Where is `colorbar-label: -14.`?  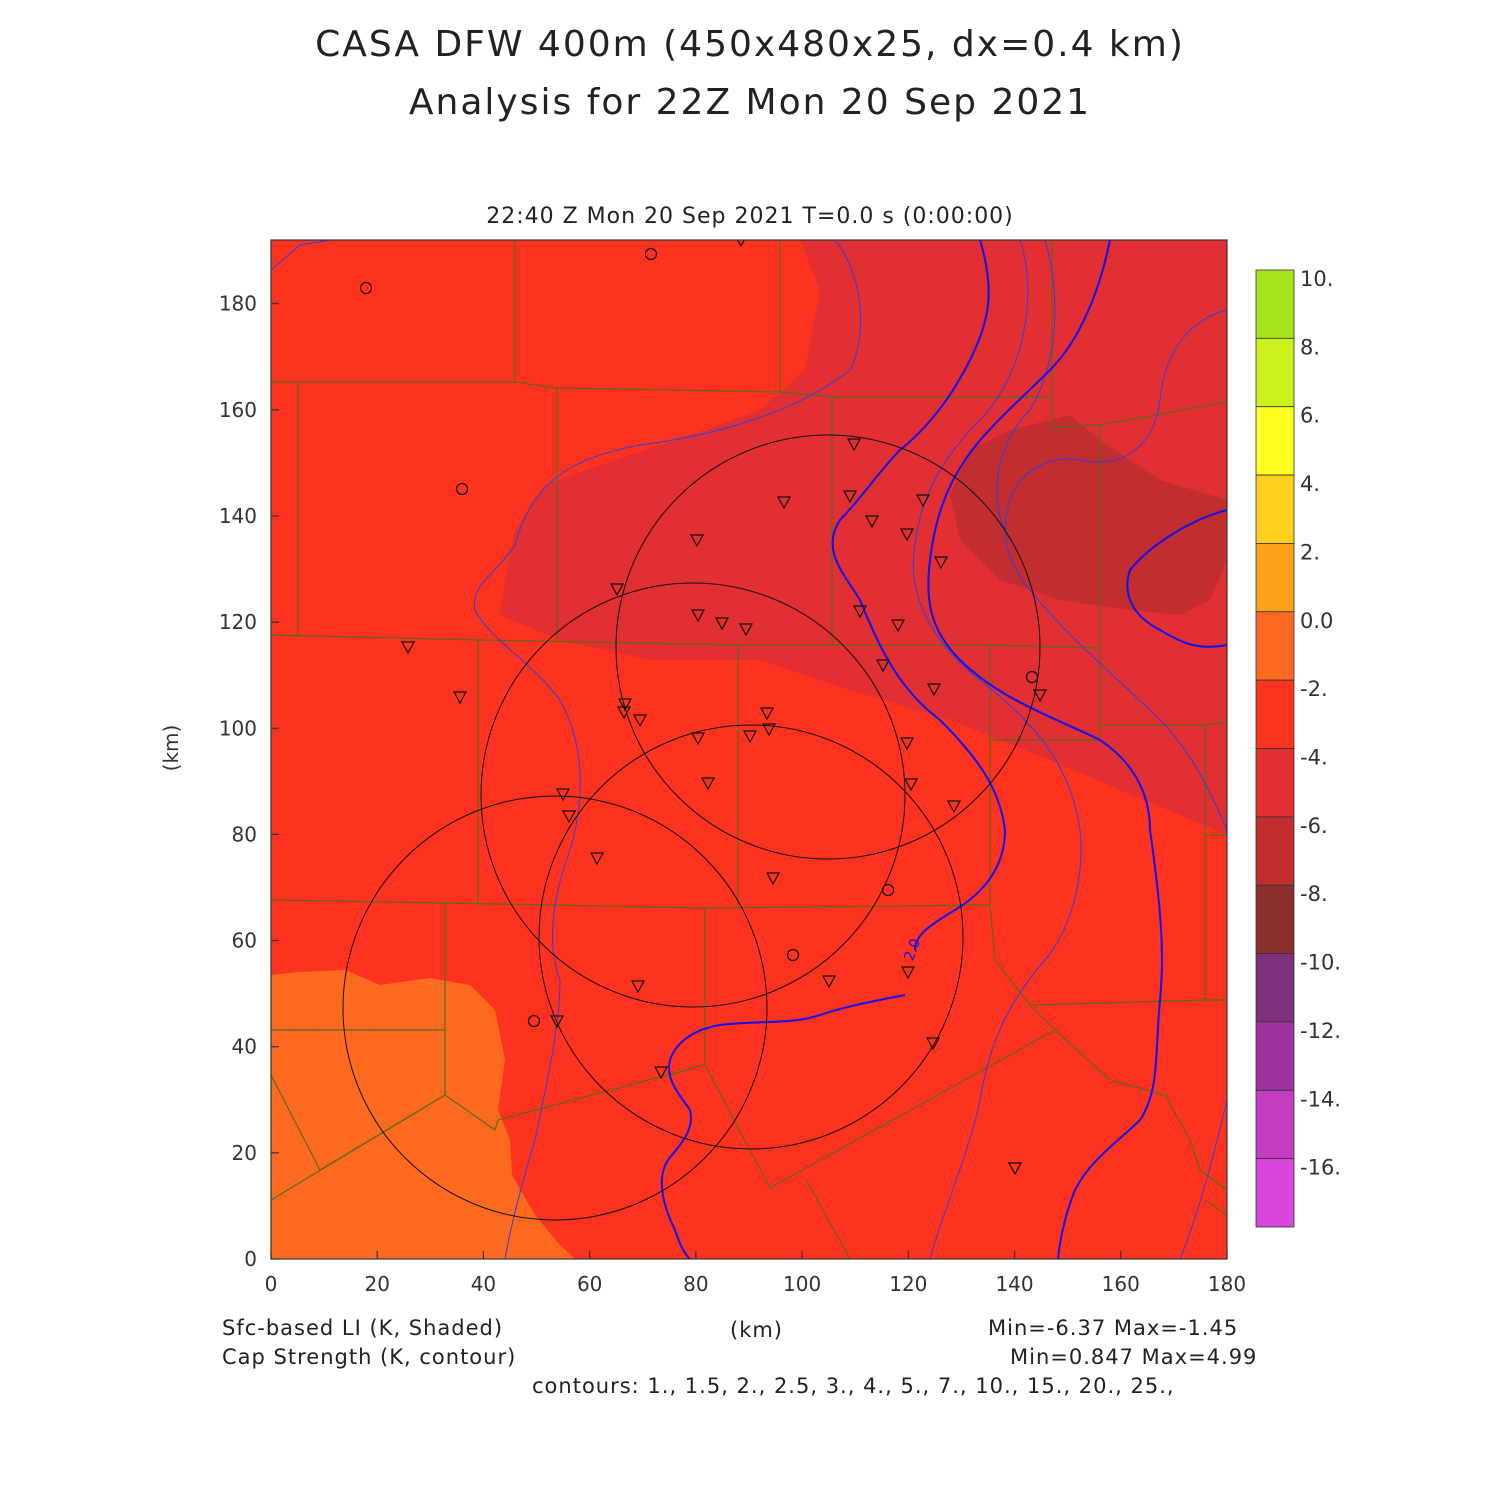
colorbar-label: -14. is located at coordinates (1320, 1099).